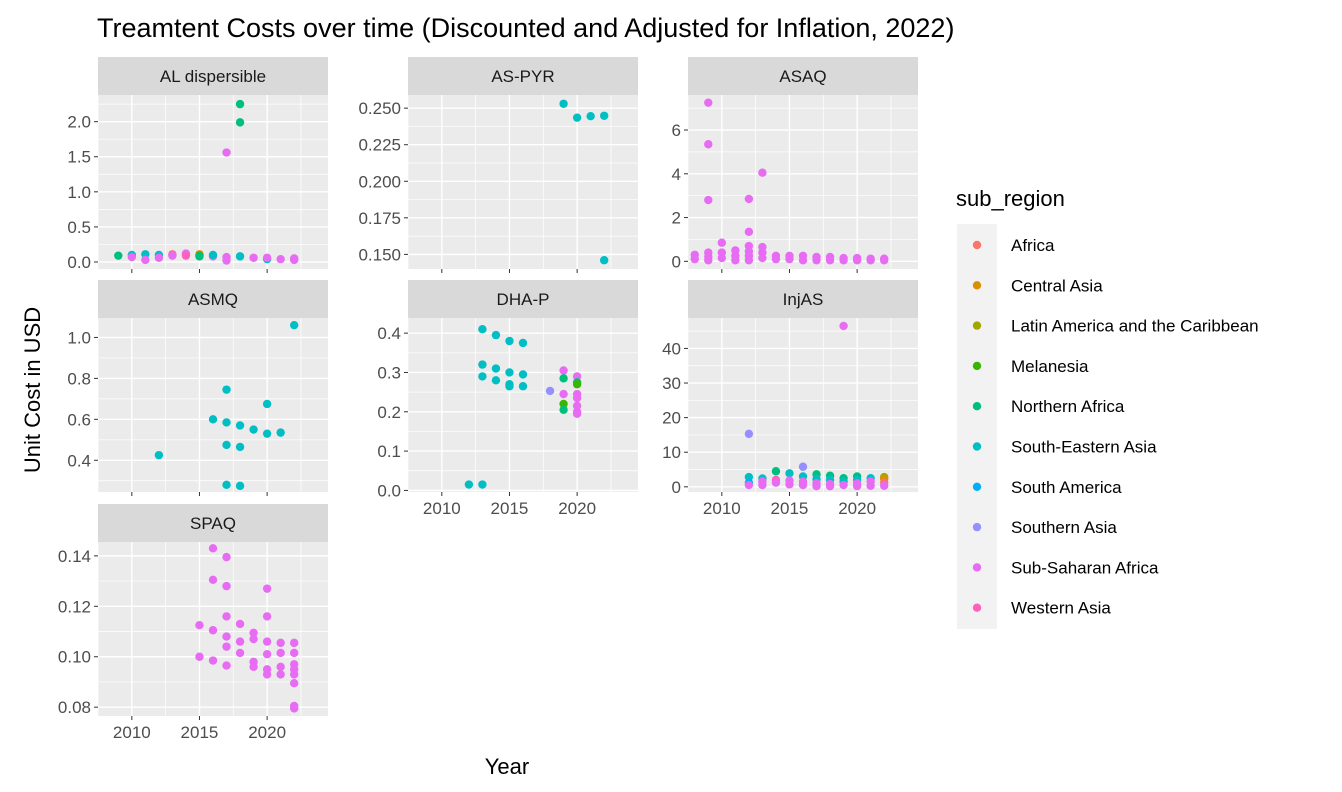 Image resolution: width=1342 pixels, height=792 pixels. What do you see at coordinates (74, 606) in the screenshot?
I see `y-tick-label: 0.12` at bounding box center [74, 606].